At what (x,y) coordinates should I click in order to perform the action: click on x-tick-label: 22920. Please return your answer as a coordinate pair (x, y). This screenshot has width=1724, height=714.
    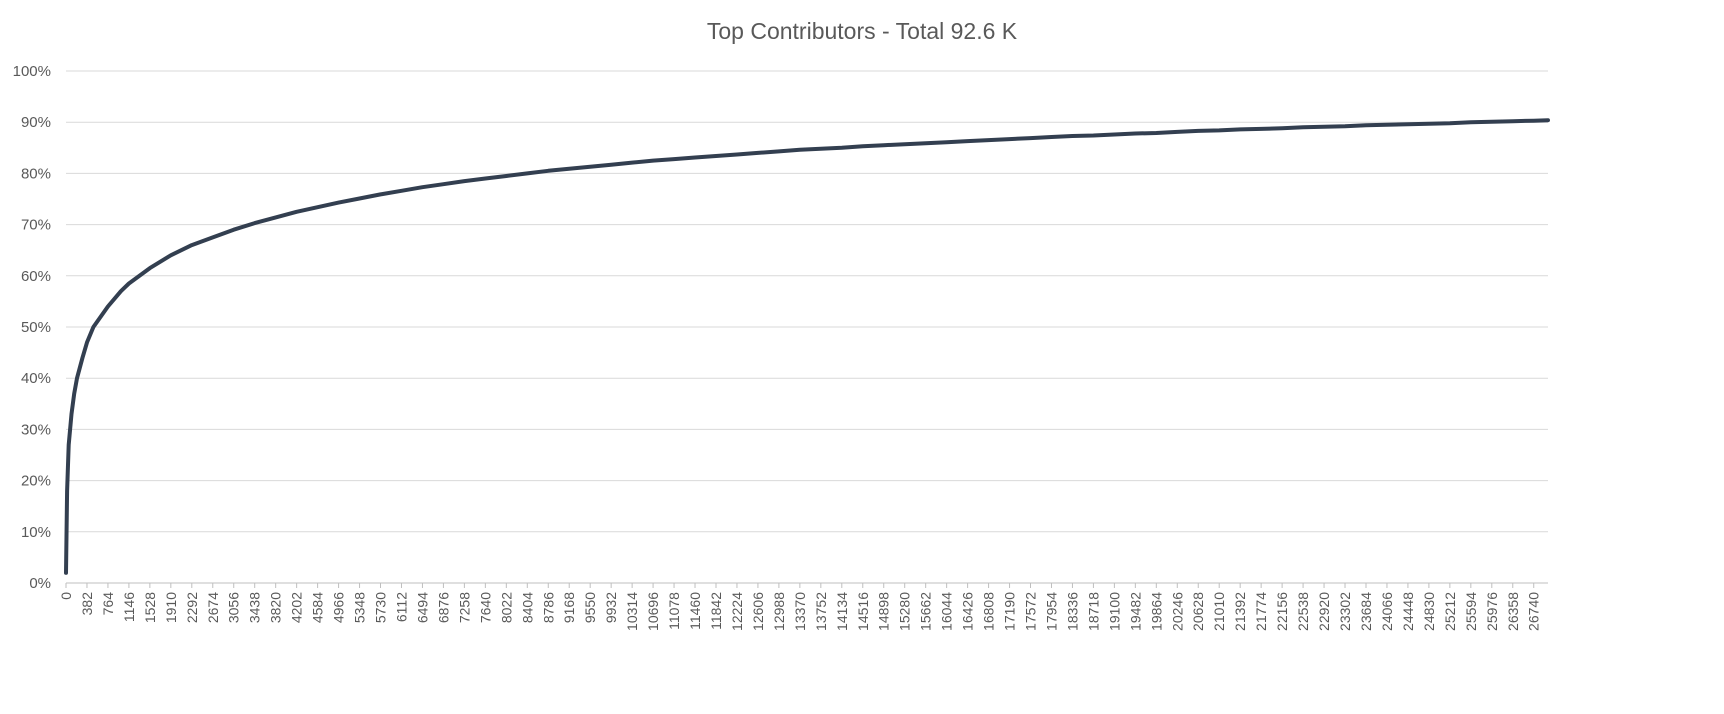
    Looking at the image, I should click on (1324, 611).